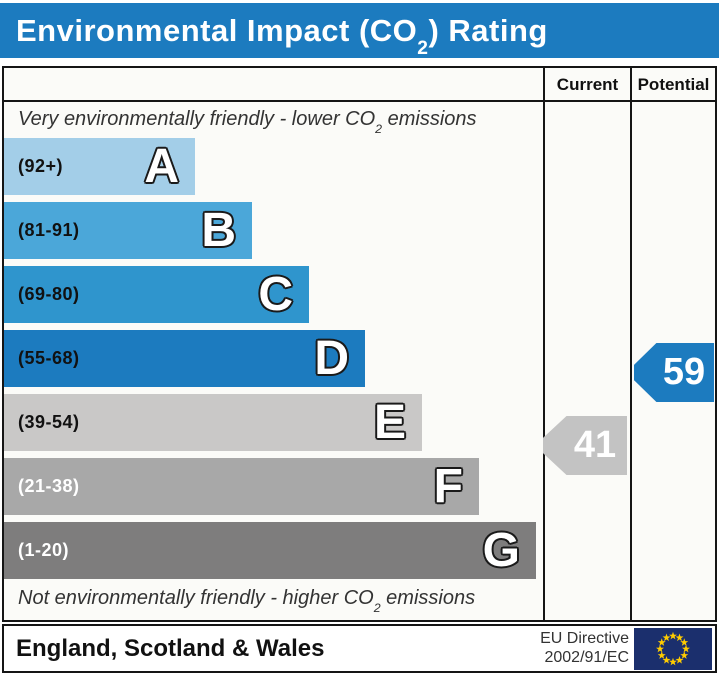 Image resolution: width=719 pixels, height=675 pixels. I want to click on band-row: (55-68) D, so click(273, 358).